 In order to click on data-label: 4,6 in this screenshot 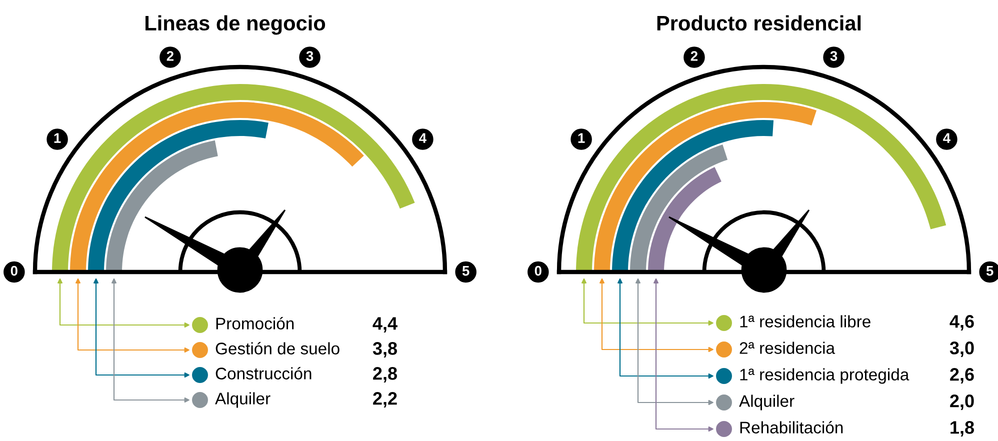, I will do `click(962, 322)`.